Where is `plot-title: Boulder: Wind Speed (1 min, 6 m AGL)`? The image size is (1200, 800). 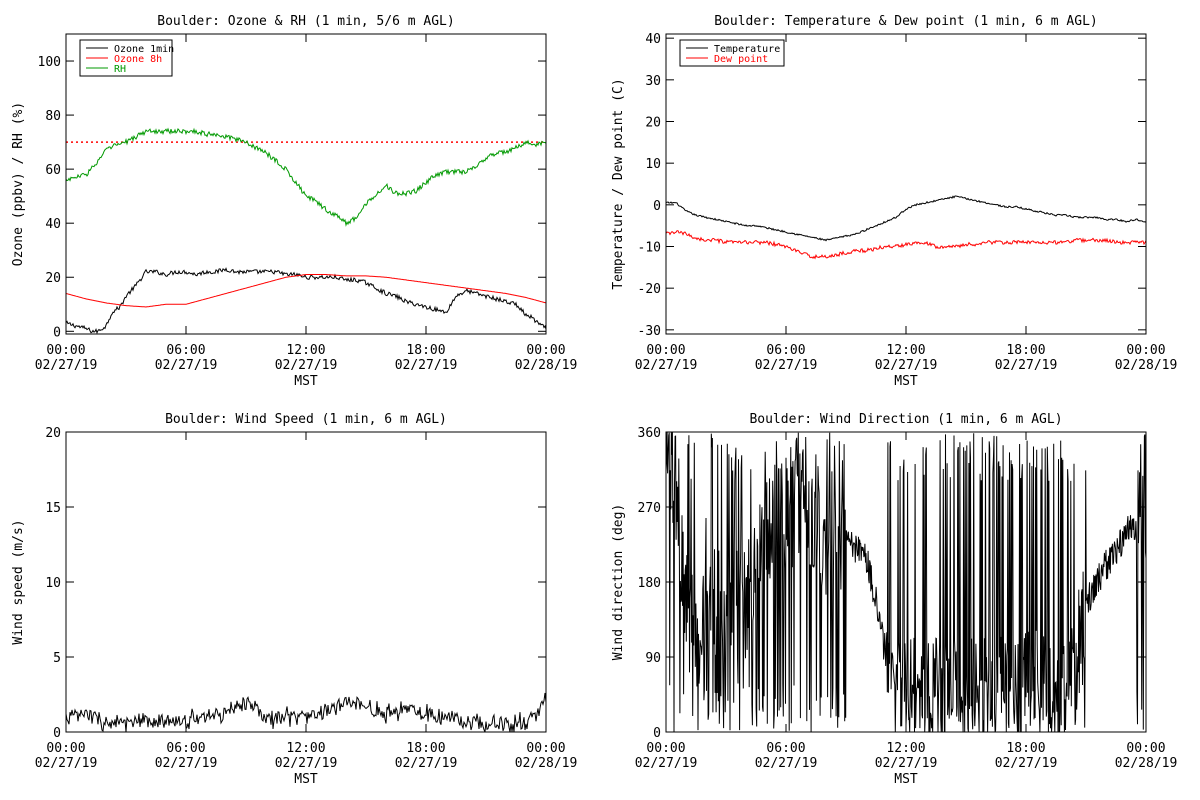 plot-title: Boulder: Wind Speed (1 min, 6 m AGL) is located at coordinates (306, 419).